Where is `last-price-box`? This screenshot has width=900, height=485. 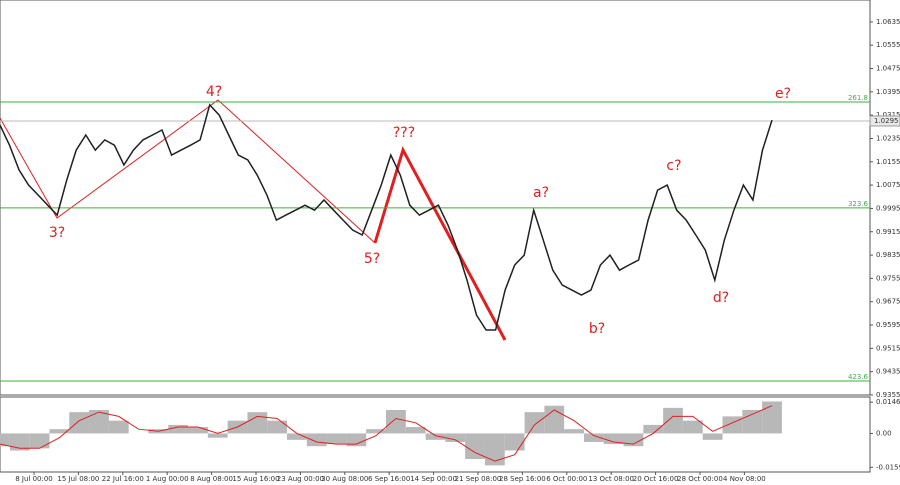
last-price-box is located at coordinates (884, 121).